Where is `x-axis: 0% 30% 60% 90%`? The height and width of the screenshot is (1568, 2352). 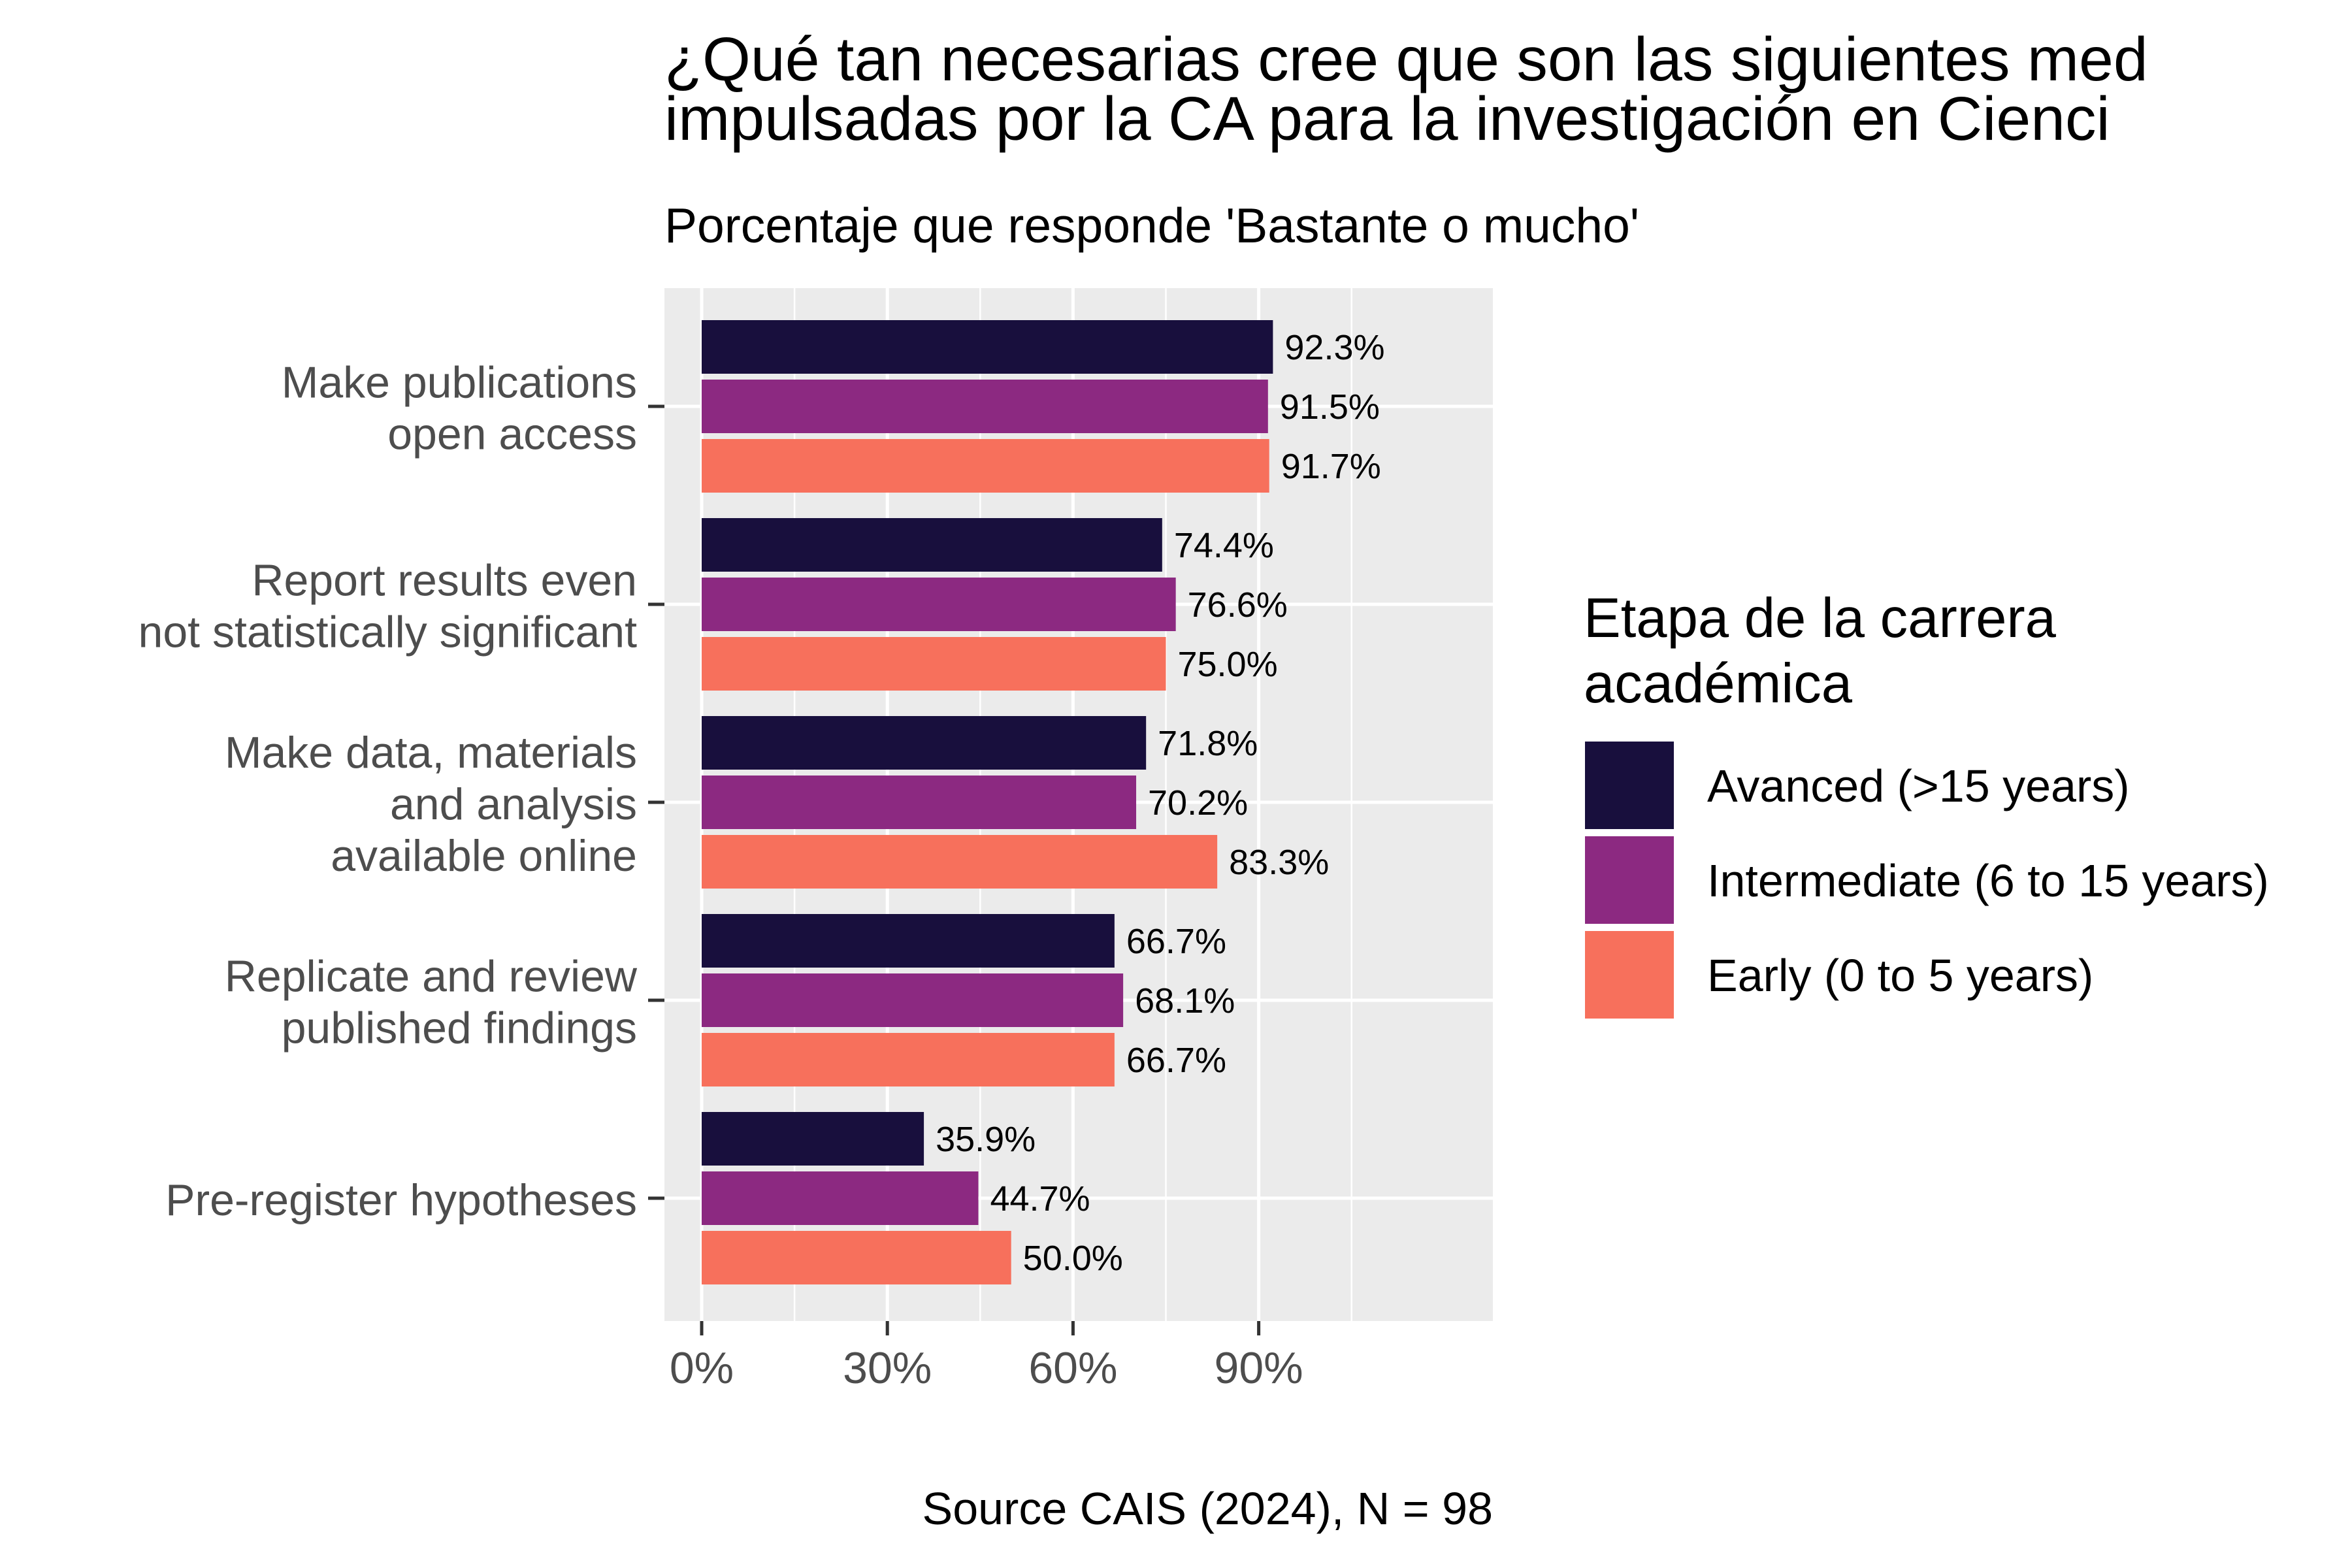 x-axis: 0% 30% 60% 90% is located at coordinates (986, 1357).